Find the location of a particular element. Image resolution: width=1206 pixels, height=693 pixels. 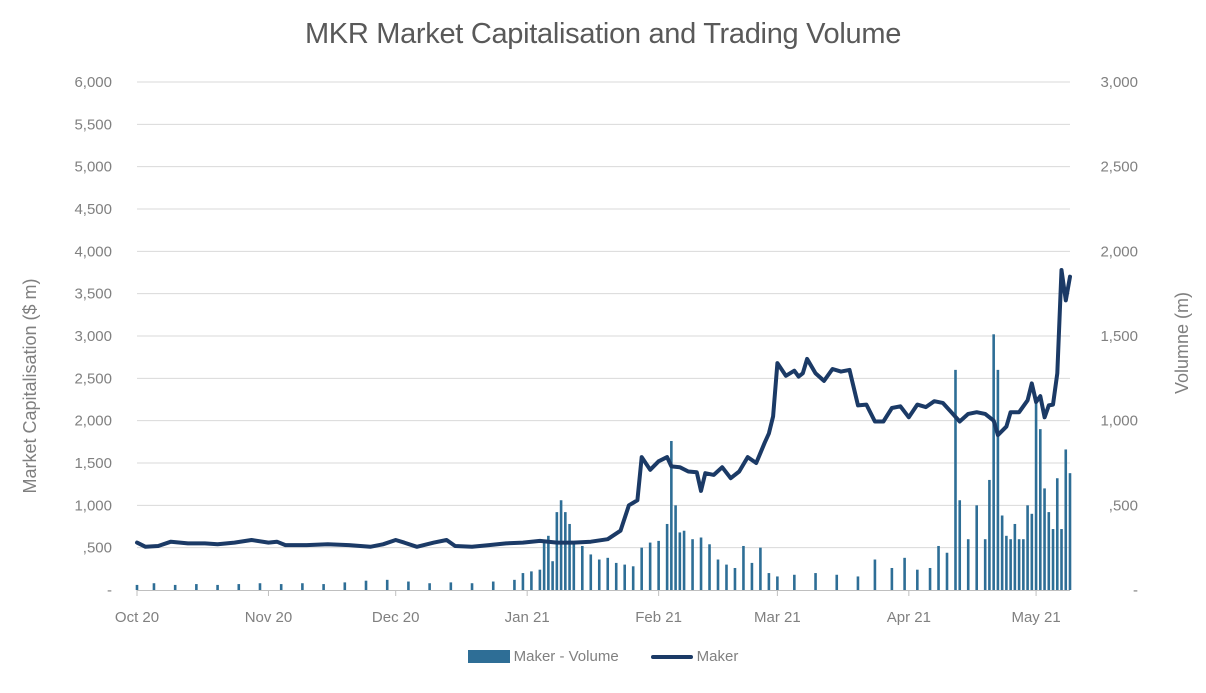

y-right-tick-label: 2,500 is located at coordinates (1119, 167).